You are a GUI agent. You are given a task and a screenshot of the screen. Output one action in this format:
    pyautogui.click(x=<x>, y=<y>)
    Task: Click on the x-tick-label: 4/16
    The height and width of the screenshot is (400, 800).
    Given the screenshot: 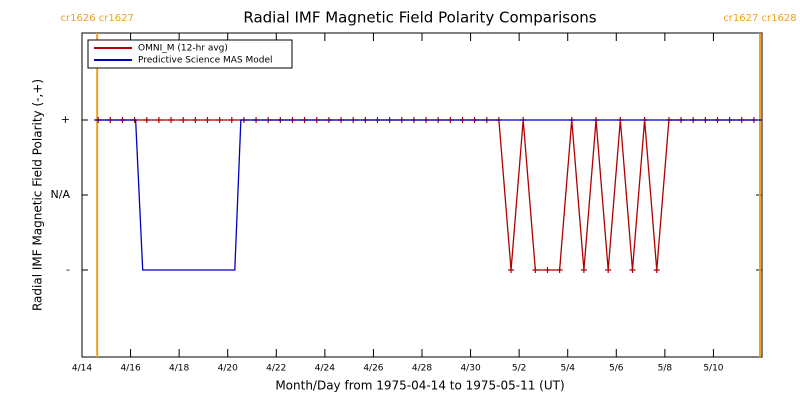 What is the action you would take?
    pyautogui.click(x=130, y=369)
    